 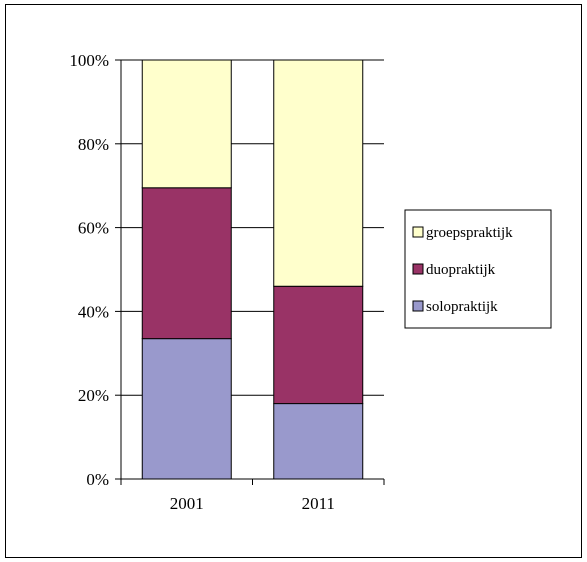 I want to click on bar-segment-groepspraktijk-2011, so click(x=318, y=173).